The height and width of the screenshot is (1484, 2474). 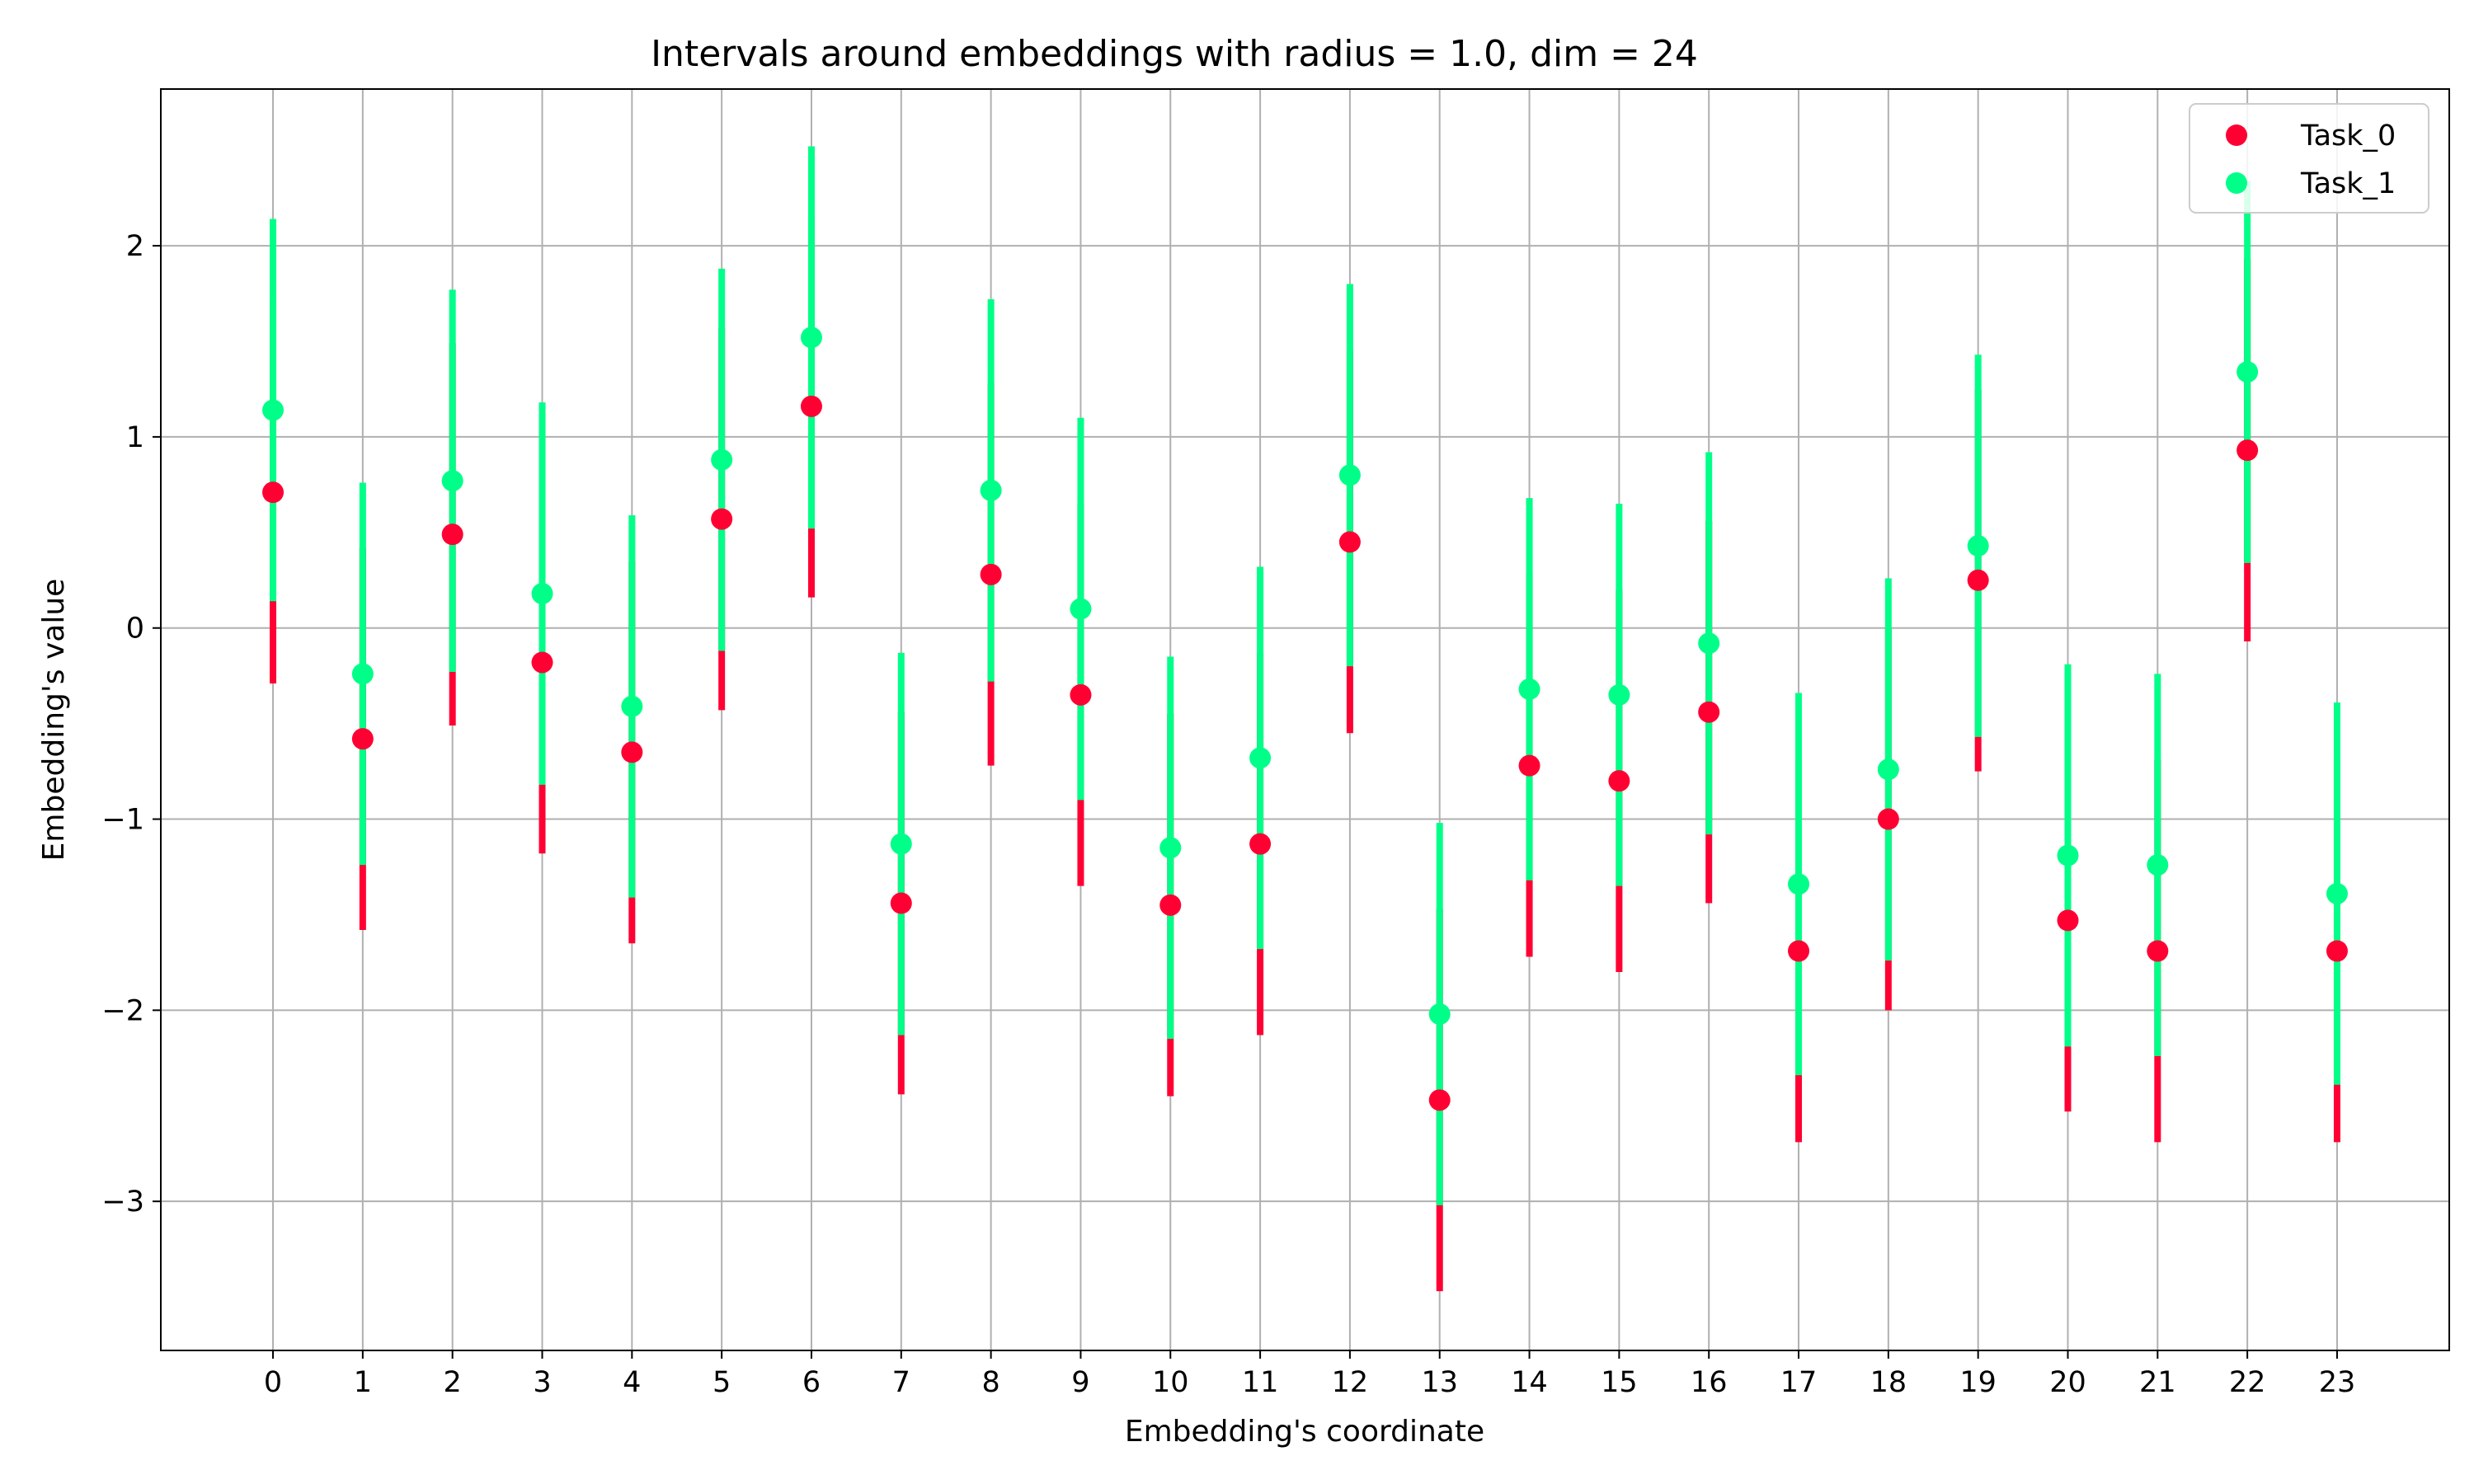 I want to click on x-tick-label-16: 16, so click(x=1709, y=1382).